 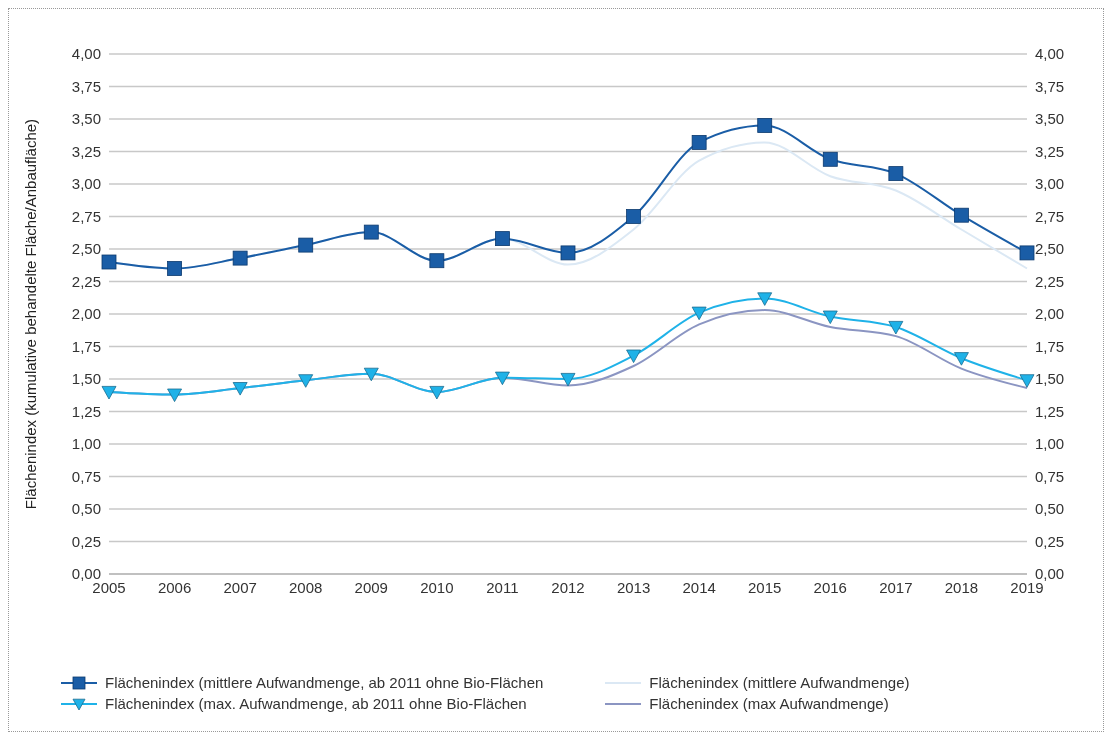 What do you see at coordinates (437, 587) in the screenshot?
I see `x-tick-label: 2010` at bounding box center [437, 587].